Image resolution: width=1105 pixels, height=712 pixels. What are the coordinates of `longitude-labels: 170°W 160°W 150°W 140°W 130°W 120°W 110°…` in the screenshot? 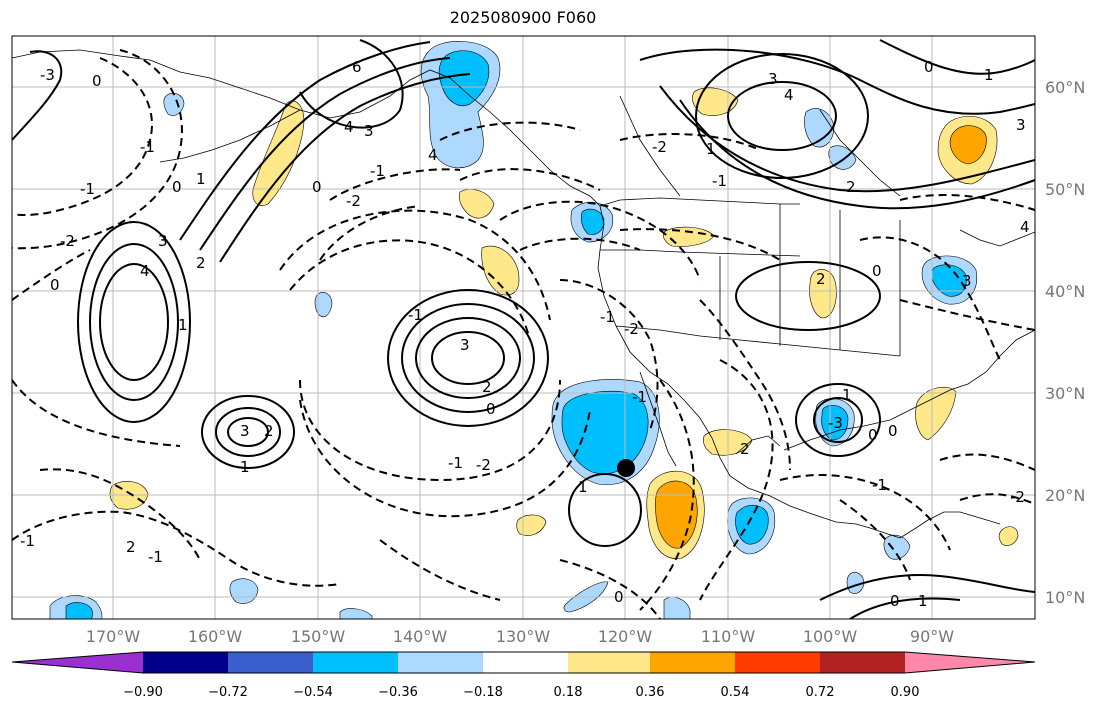 It's located at (520, 636).